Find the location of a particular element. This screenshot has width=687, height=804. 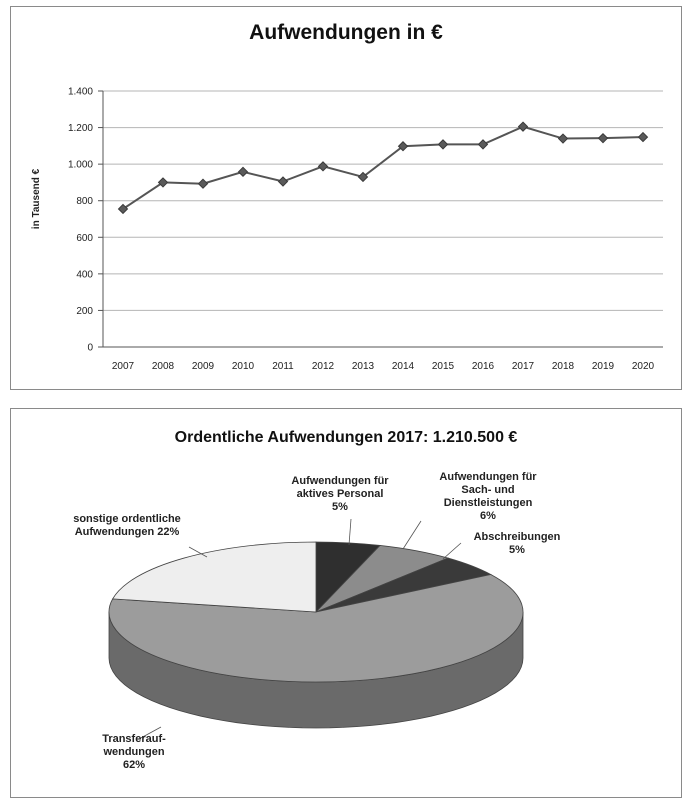

x-tick-label: 2014 is located at coordinates (403, 366).